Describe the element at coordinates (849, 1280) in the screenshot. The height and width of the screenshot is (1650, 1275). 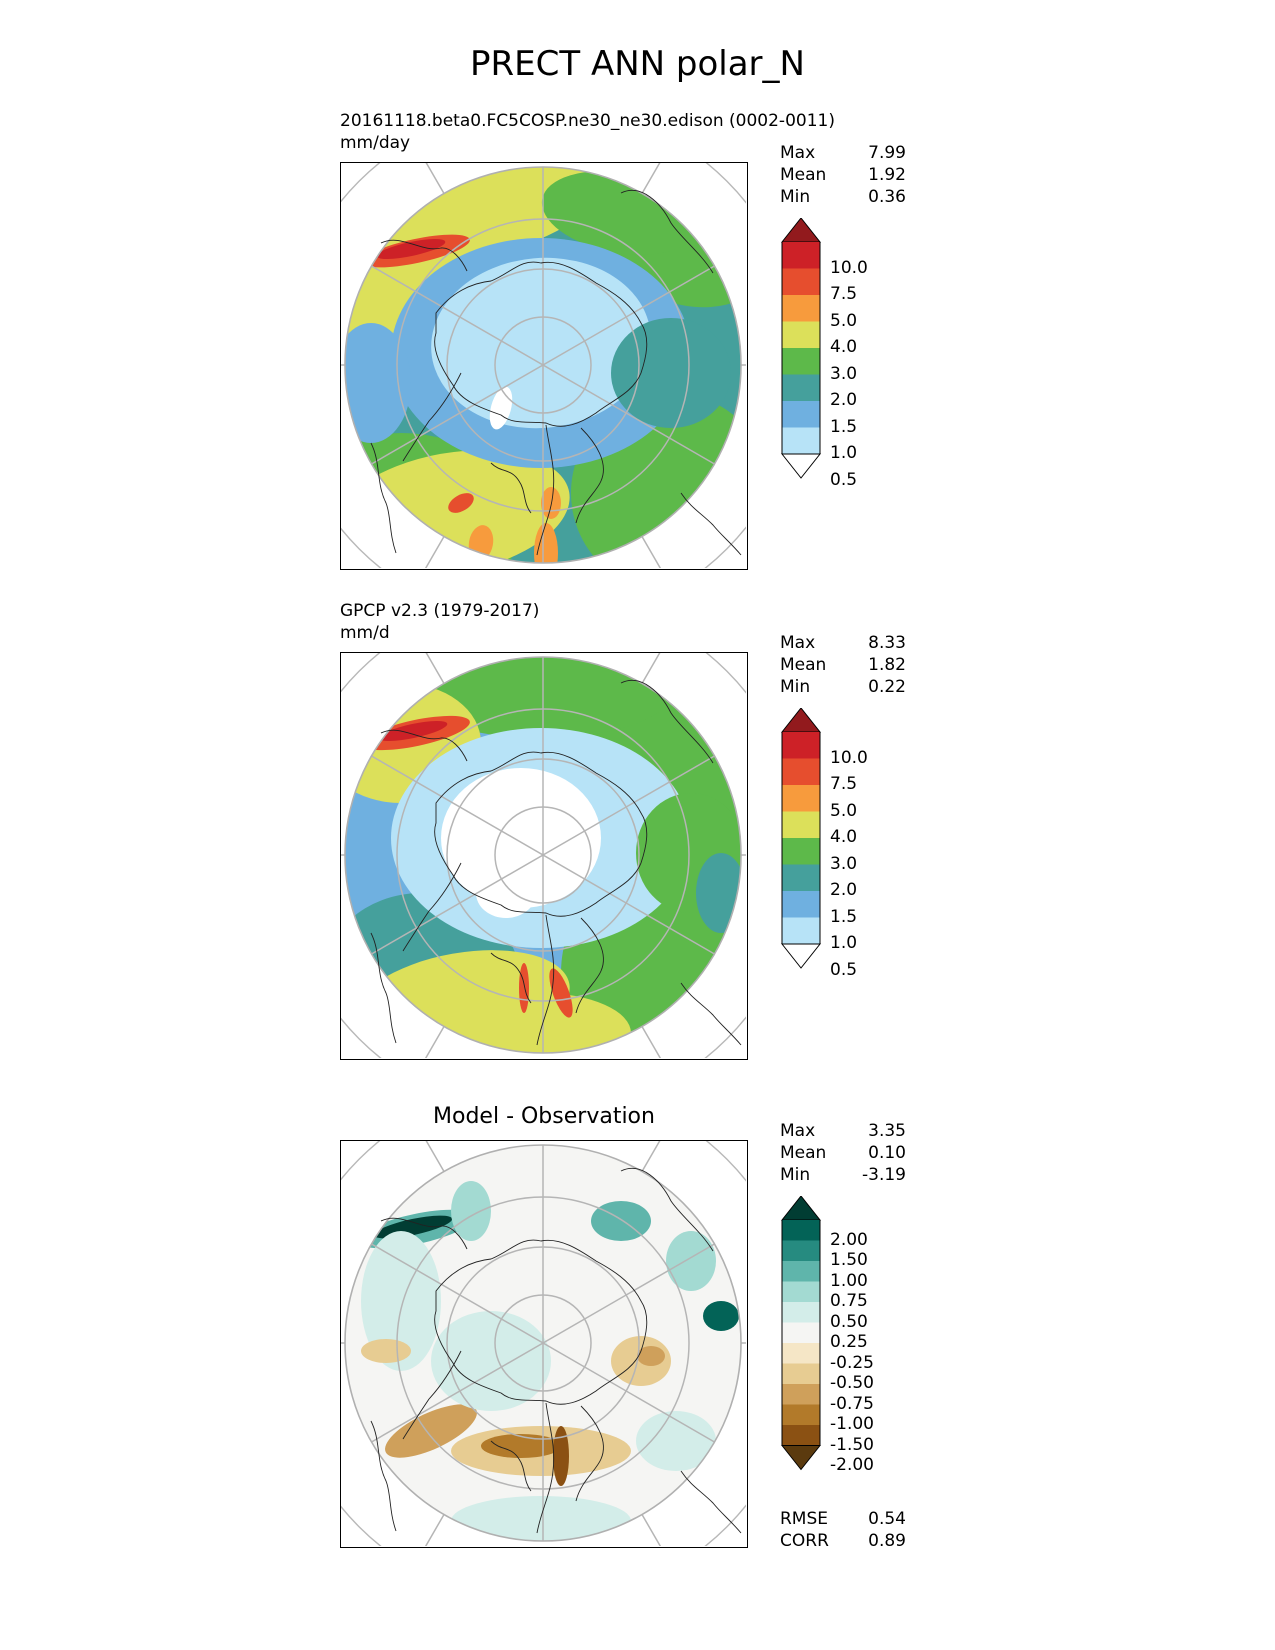
I see `colorbar-tick-label: 1.00` at that location.